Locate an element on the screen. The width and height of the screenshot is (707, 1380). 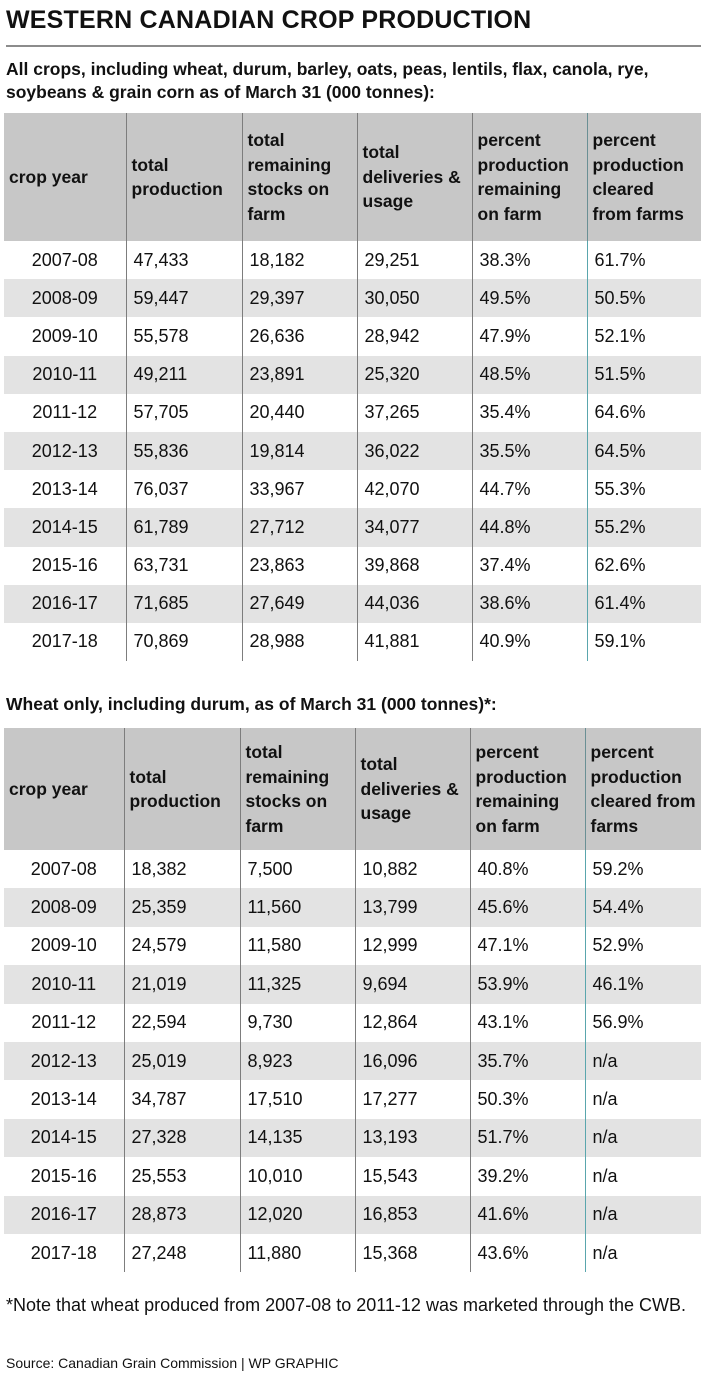
table-cell: 35.4% is located at coordinates (529, 412).